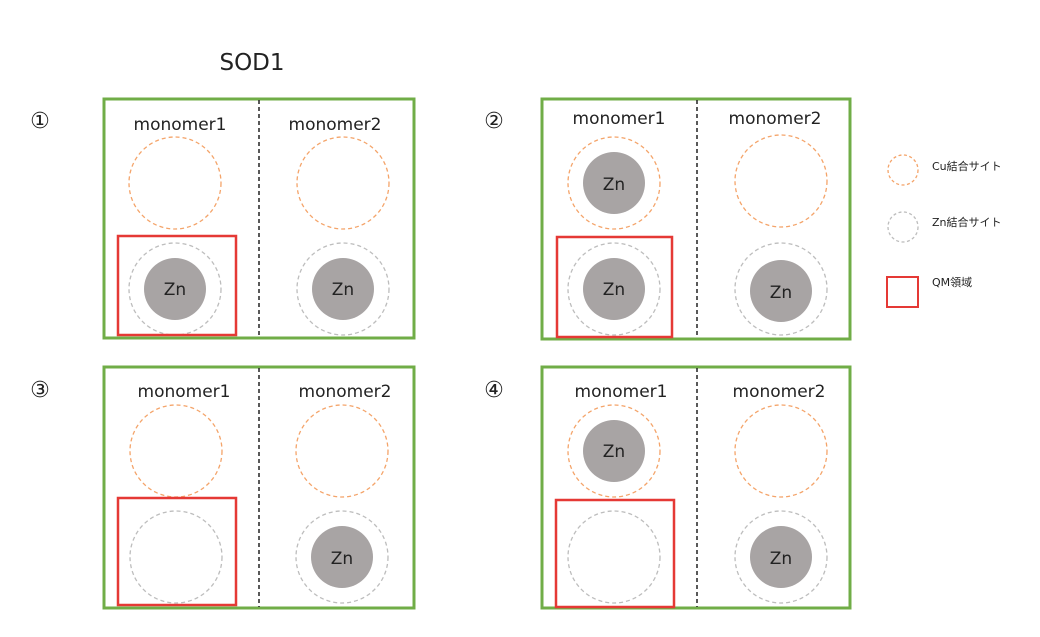 The height and width of the screenshot is (637, 1040). What do you see at coordinates (251, 63) in the screenshot?
I see `diagram-title: SOD1` at bounding box center [251, 63].